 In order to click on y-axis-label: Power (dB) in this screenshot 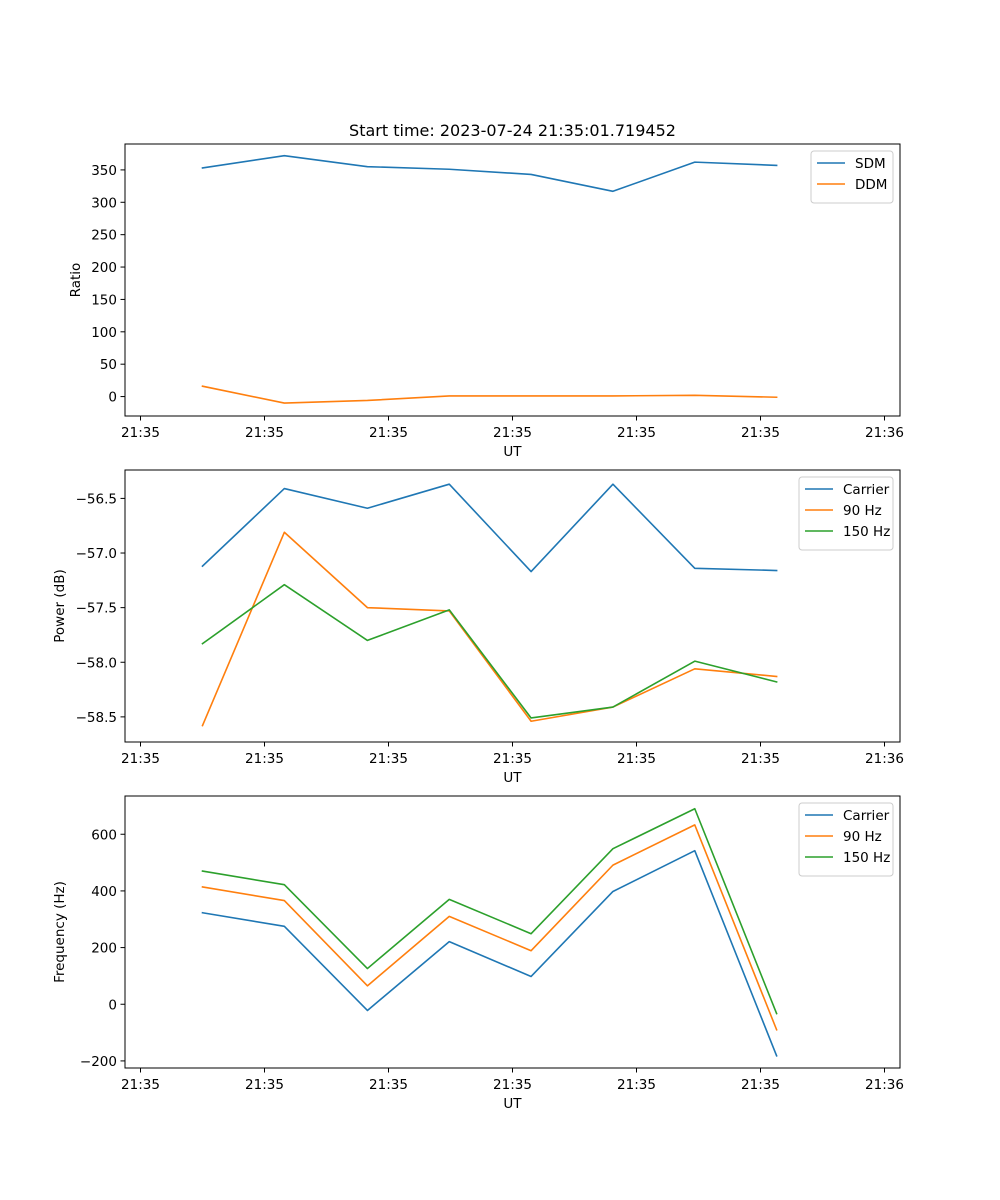, I will do `click(60, 605)`.